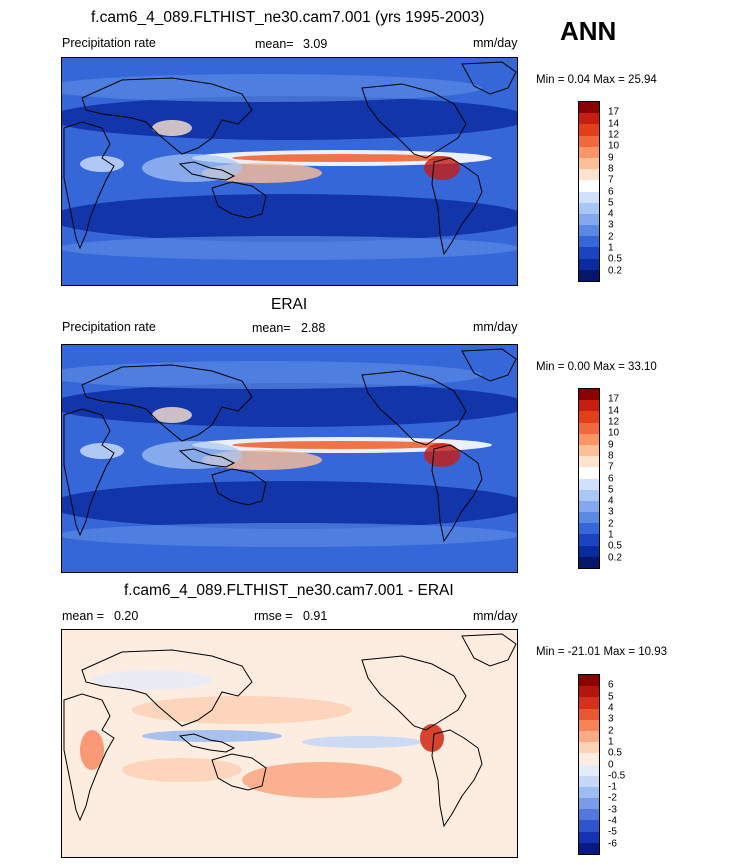 The height and width of the screenshot is (865, 732). What do you see at coordinates (612, 798) in the screenshot?
I see `colorbar-tick-label: -2` at bounding box center [612, 798].